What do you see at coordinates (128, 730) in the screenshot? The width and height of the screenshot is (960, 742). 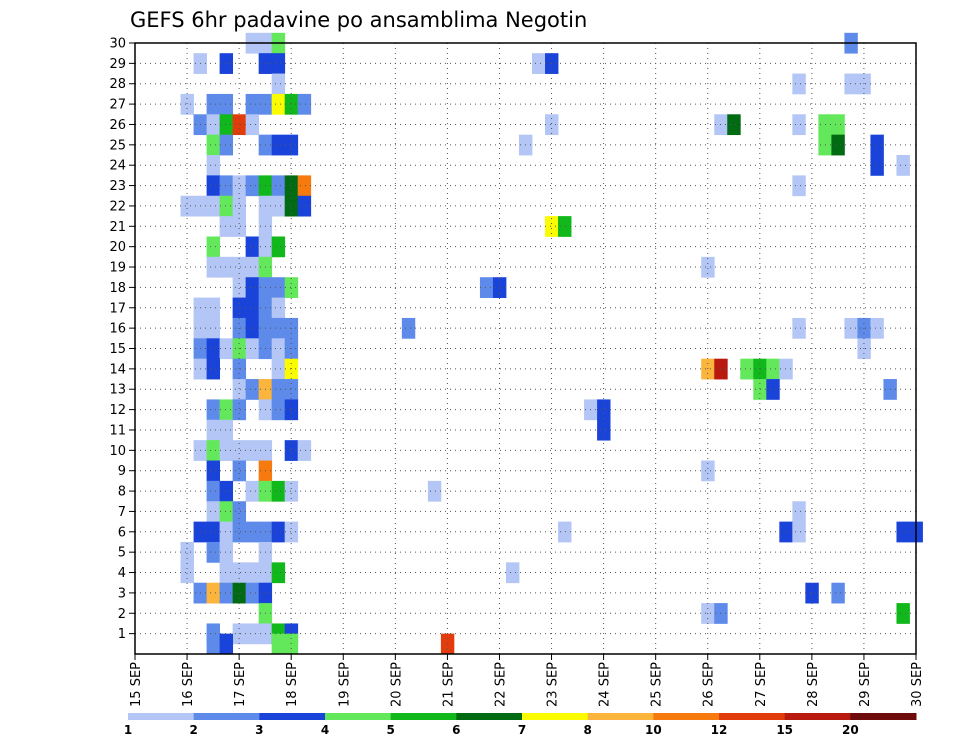 I see `colorbar-label: 1` at bounding box center [128, 730].